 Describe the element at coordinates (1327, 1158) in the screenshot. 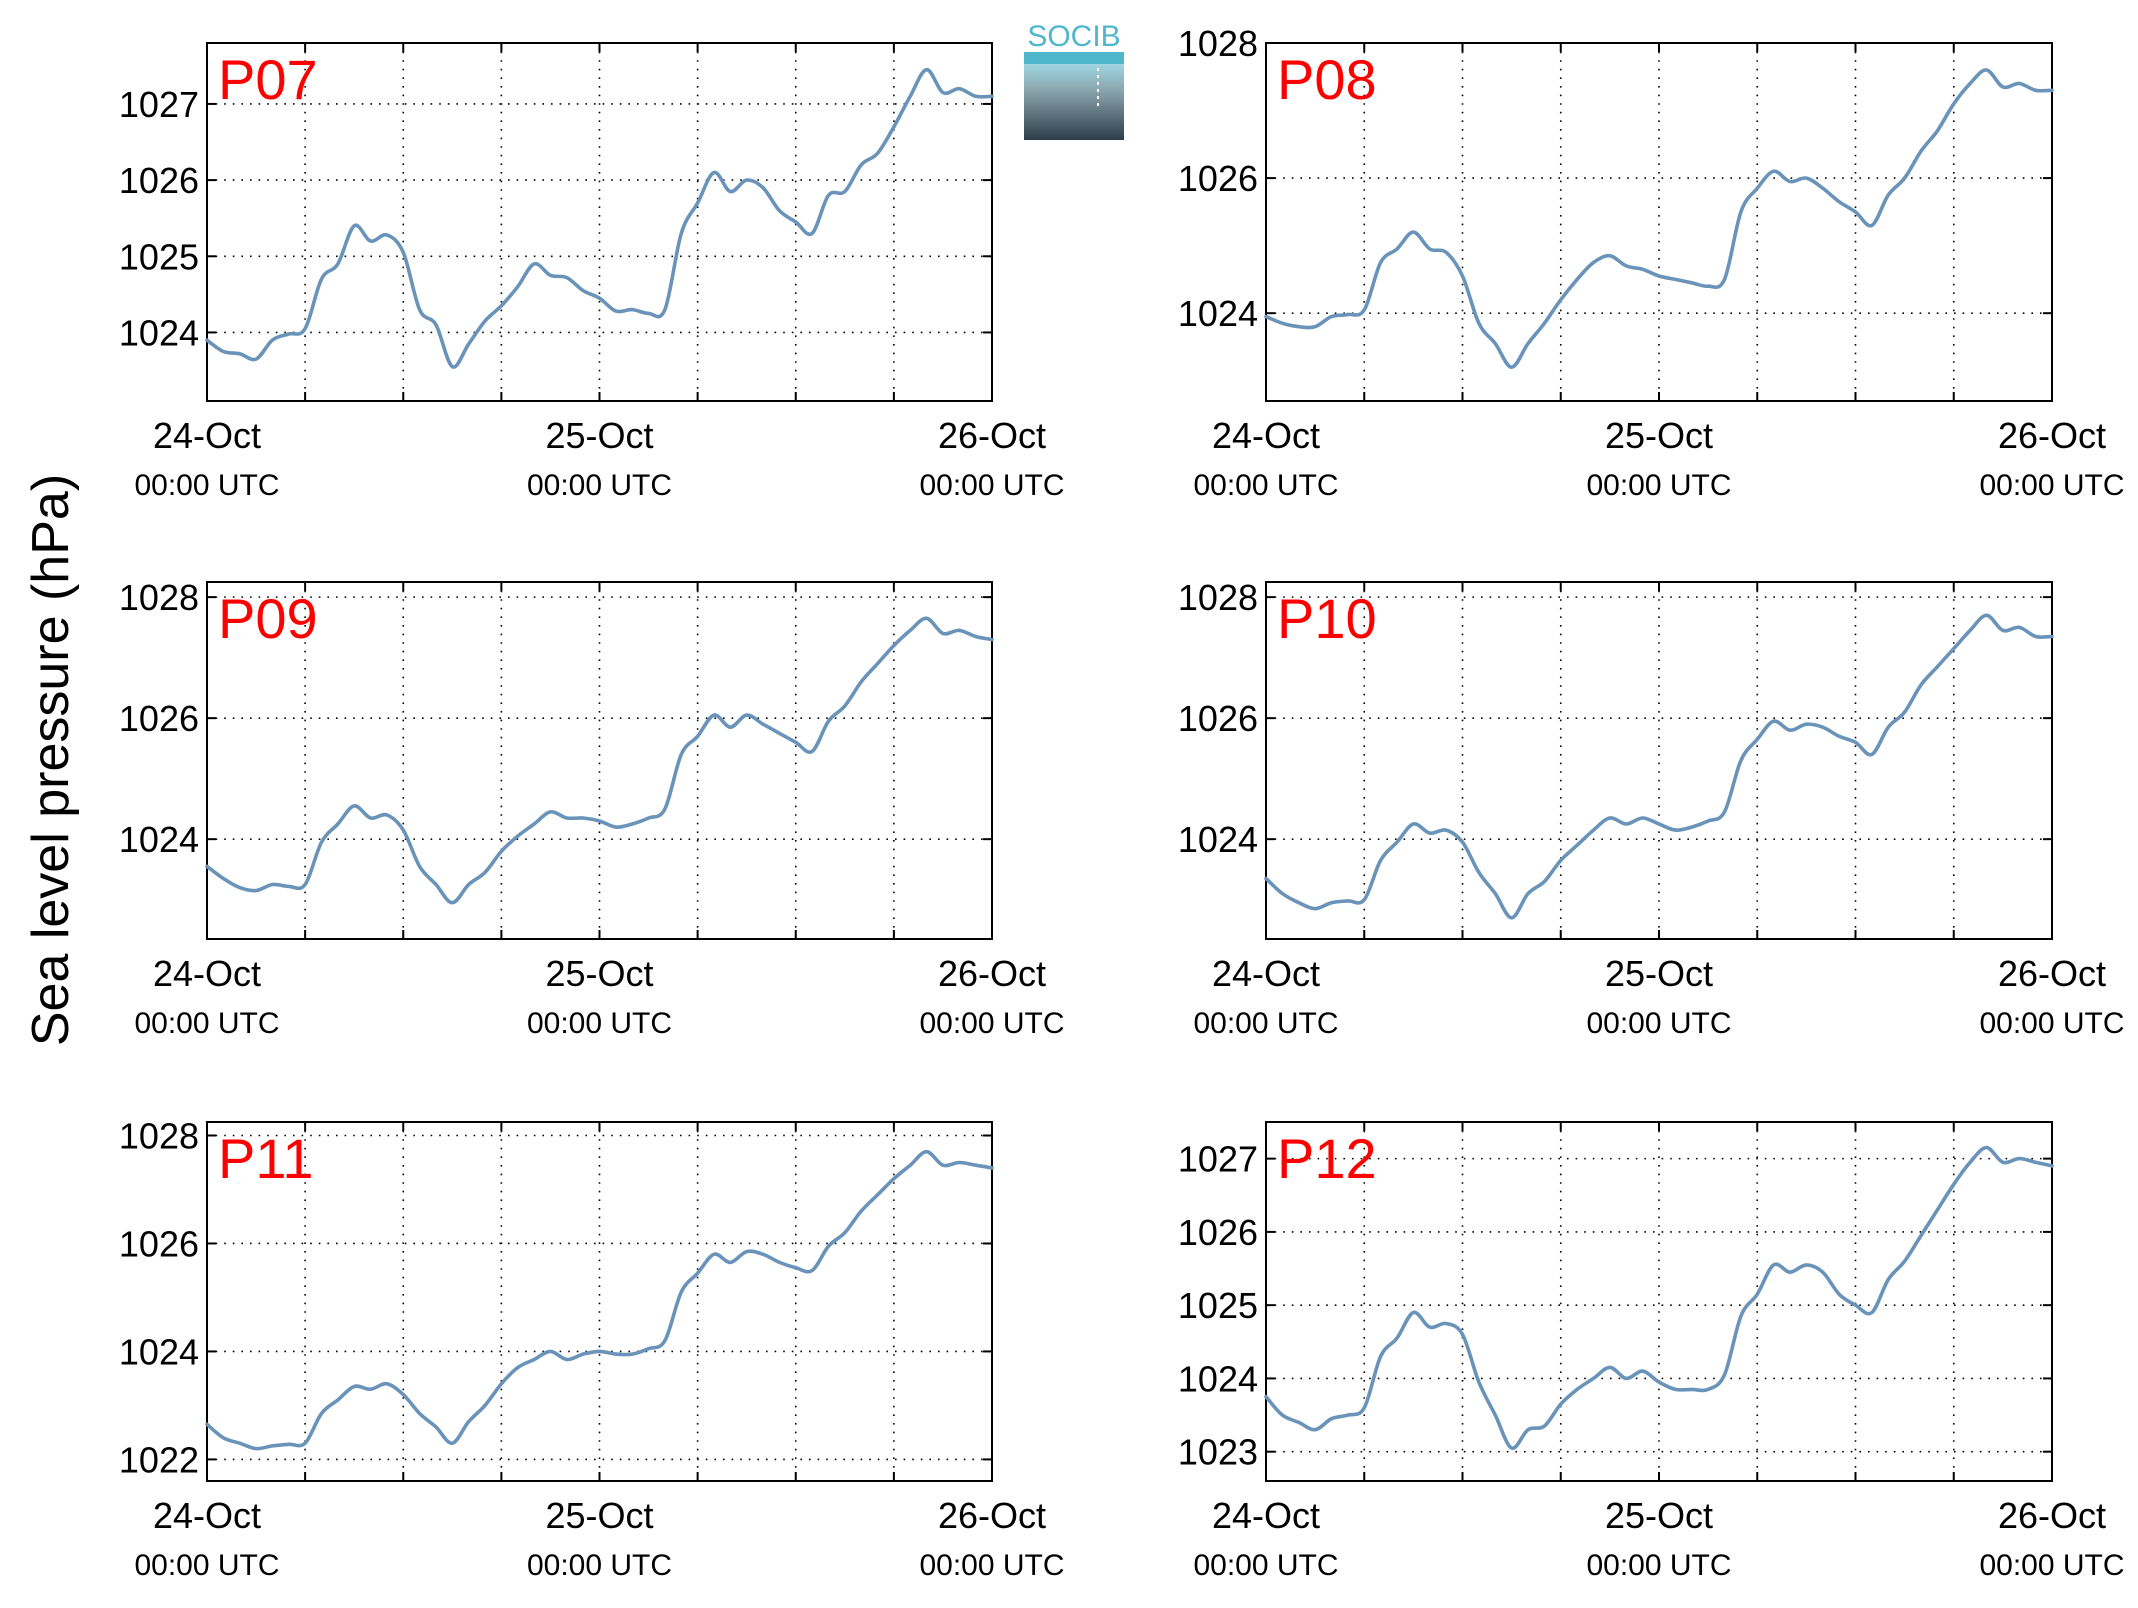

I see `panel-label: P12` at that location.